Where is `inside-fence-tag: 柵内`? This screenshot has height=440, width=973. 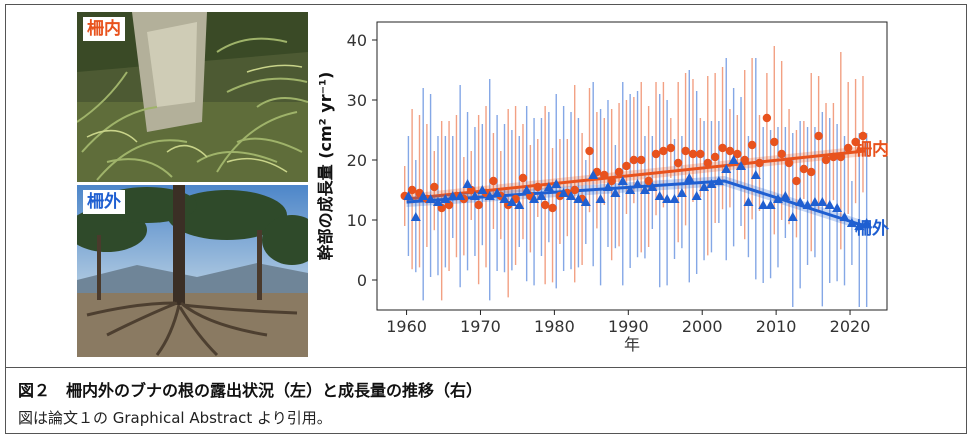
inside-fence-tag: 柵内 is located at coordinates (104, 29).